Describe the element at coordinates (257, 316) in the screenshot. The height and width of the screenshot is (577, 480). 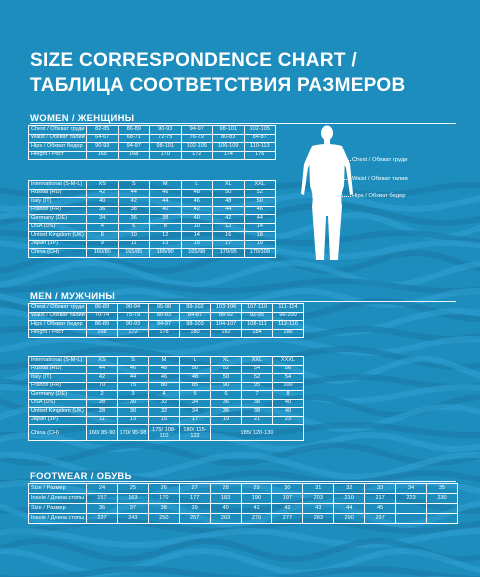
I see `table-cell: 92-95` at that location.